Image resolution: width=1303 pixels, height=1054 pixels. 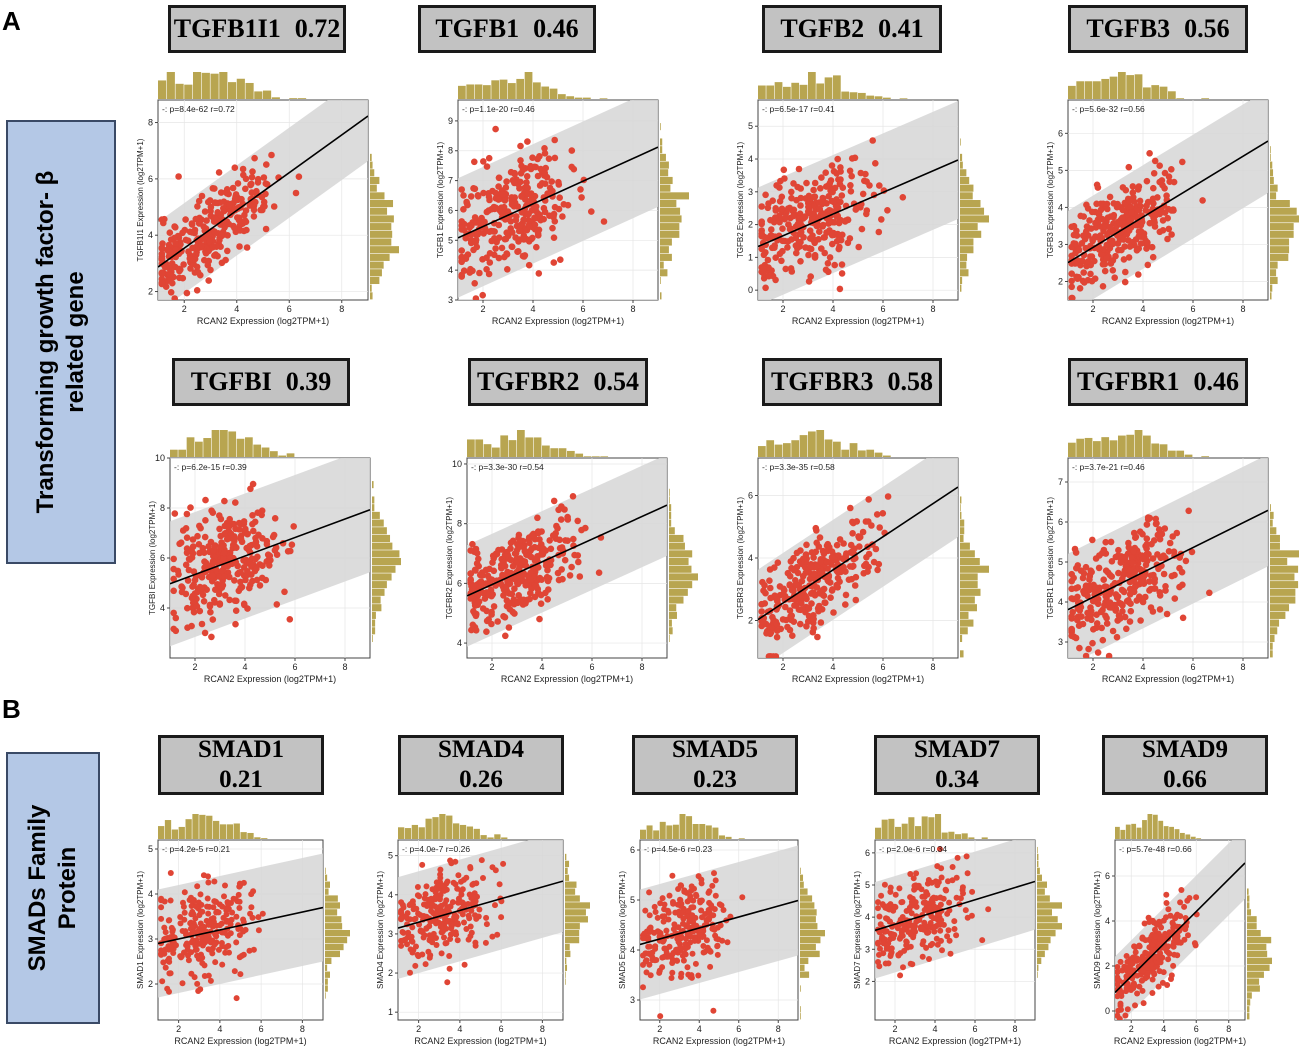 What do you see at coordinates (140, 199) in the screenshot?
I see `y-axis-label: TGFB1I1 Expression (log2TPM+1)` at bounding box center [140, 199].